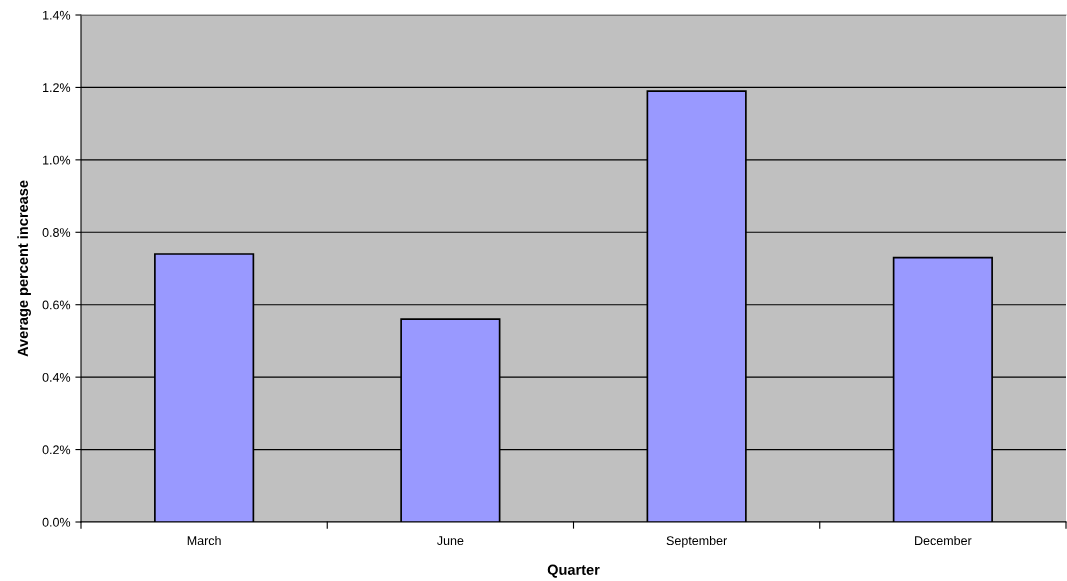  I want to click on y-tick-label: 1.4%, so click(57, 15).